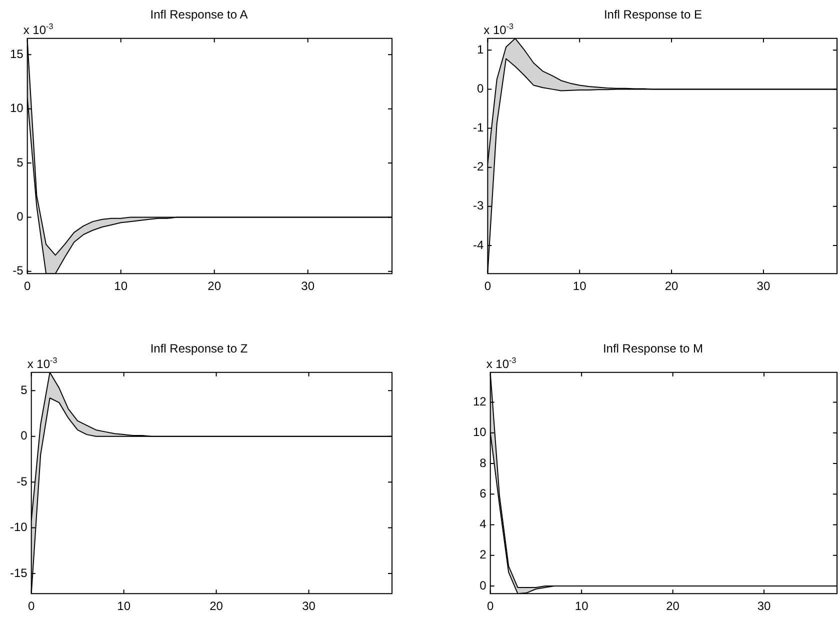 The height and width of the screenshot is (639, 838). What do you see at coordinates (478, 127) in the screenshot?
I see `y-tick-label: -1` at bounding box center [478, 127].